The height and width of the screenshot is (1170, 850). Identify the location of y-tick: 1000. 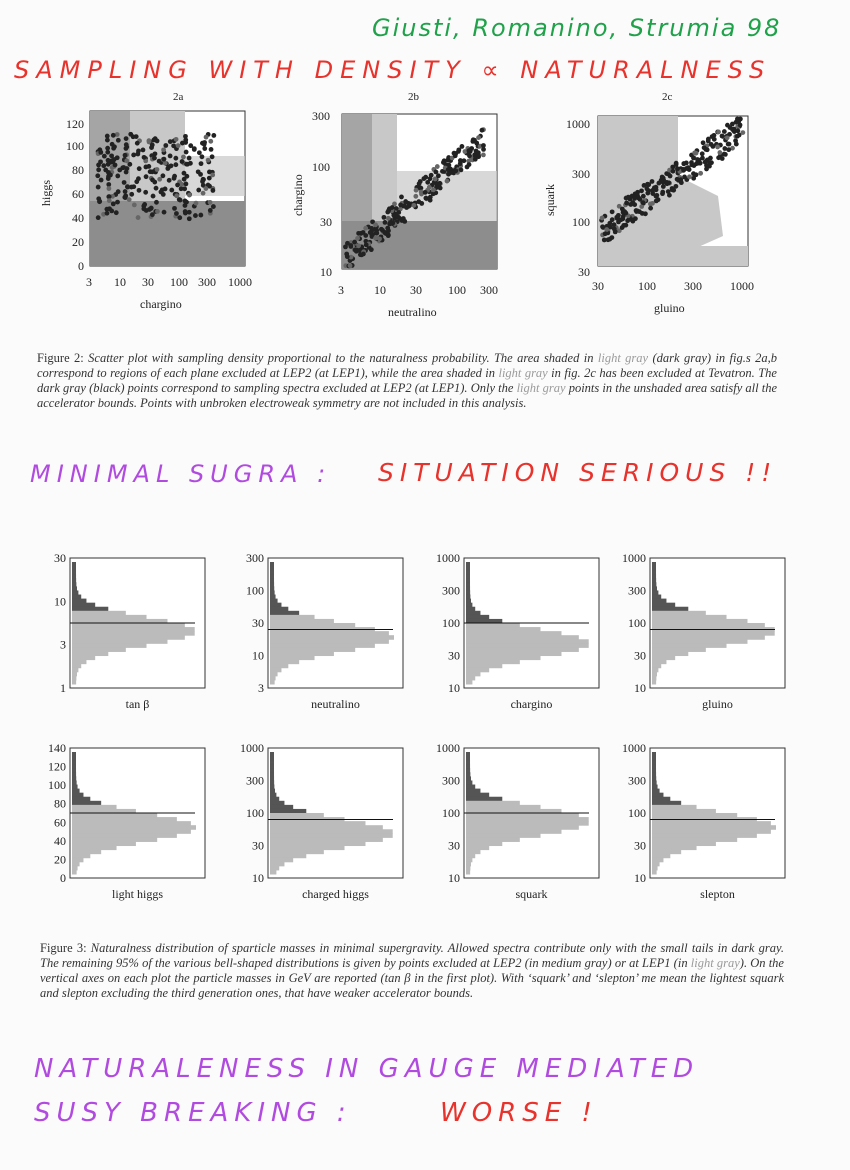
(634, 558).